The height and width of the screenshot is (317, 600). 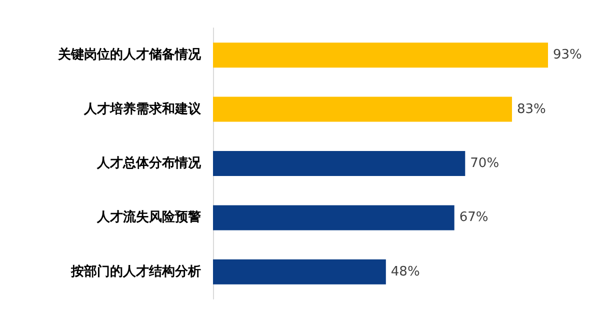 What do you see at coordinates (485, 163) in the screenshot?
I see `data-label: 70%` at bounding box center [485, 163].